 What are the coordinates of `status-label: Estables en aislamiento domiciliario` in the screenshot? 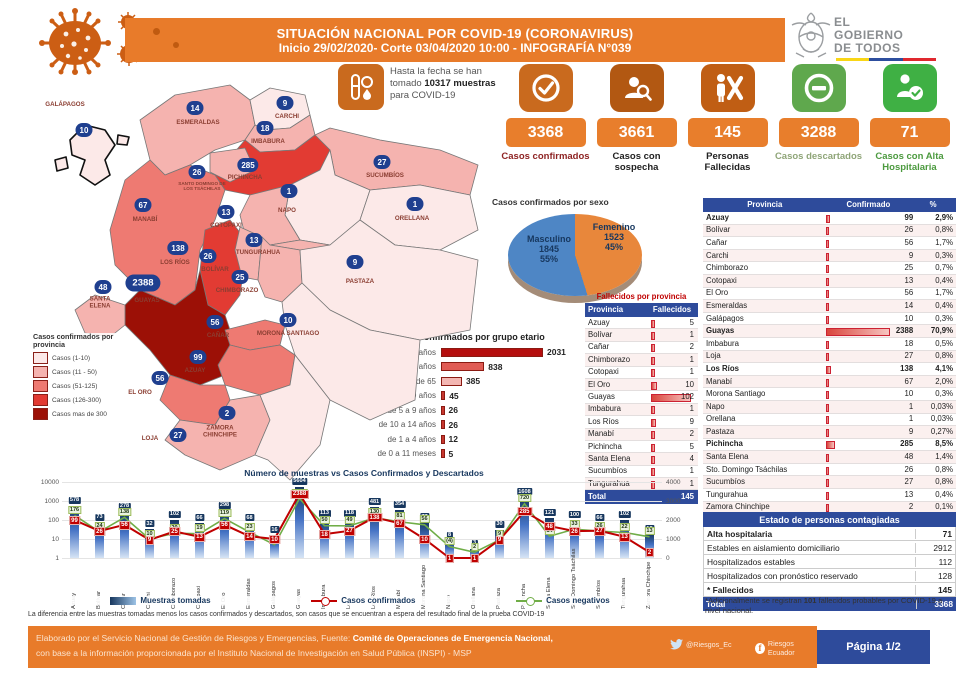 It's located at (773, 547).